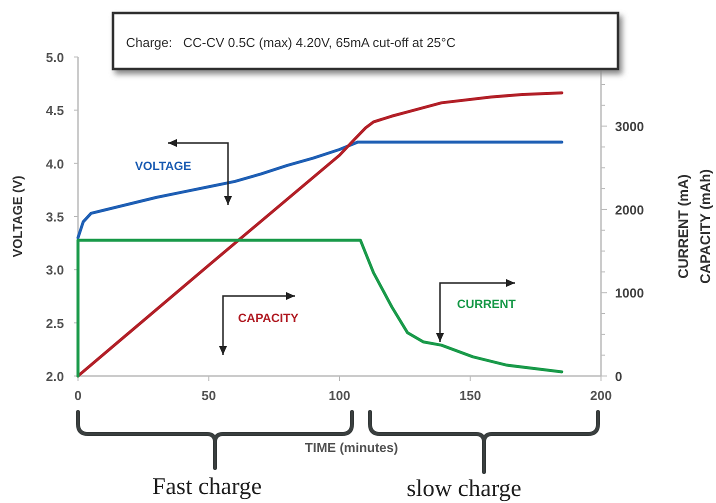  Describe the element at coordinates (694, 226) in the screenshot. I see `y2-axis-title: CURRENT (mA) CAPACITY (mAh)` at that location.